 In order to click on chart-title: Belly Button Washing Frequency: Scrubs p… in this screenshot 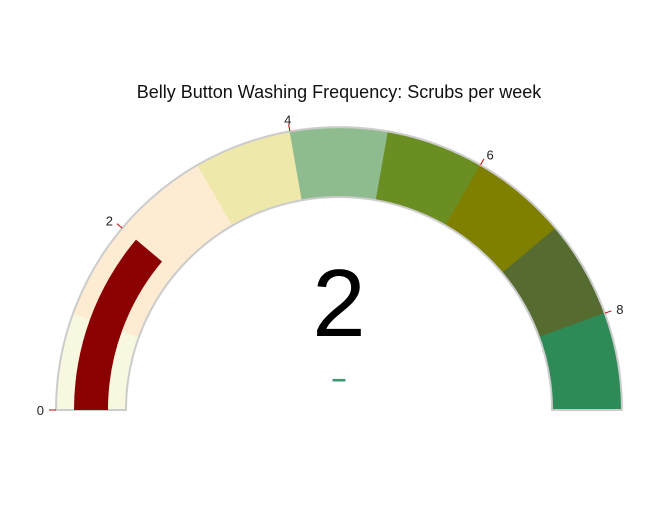, I will do `click(340, 92)`.